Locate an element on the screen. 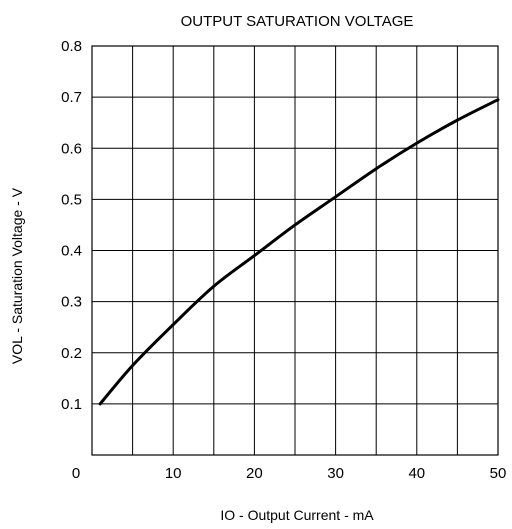  x-tick-label: 30 is located at coordinates (335, 473).